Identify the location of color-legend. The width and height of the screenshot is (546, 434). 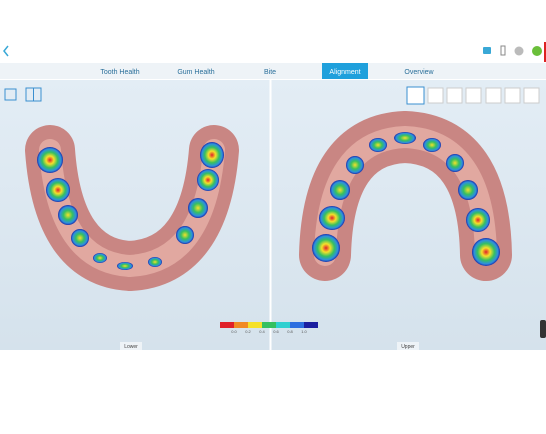
(269, 325).